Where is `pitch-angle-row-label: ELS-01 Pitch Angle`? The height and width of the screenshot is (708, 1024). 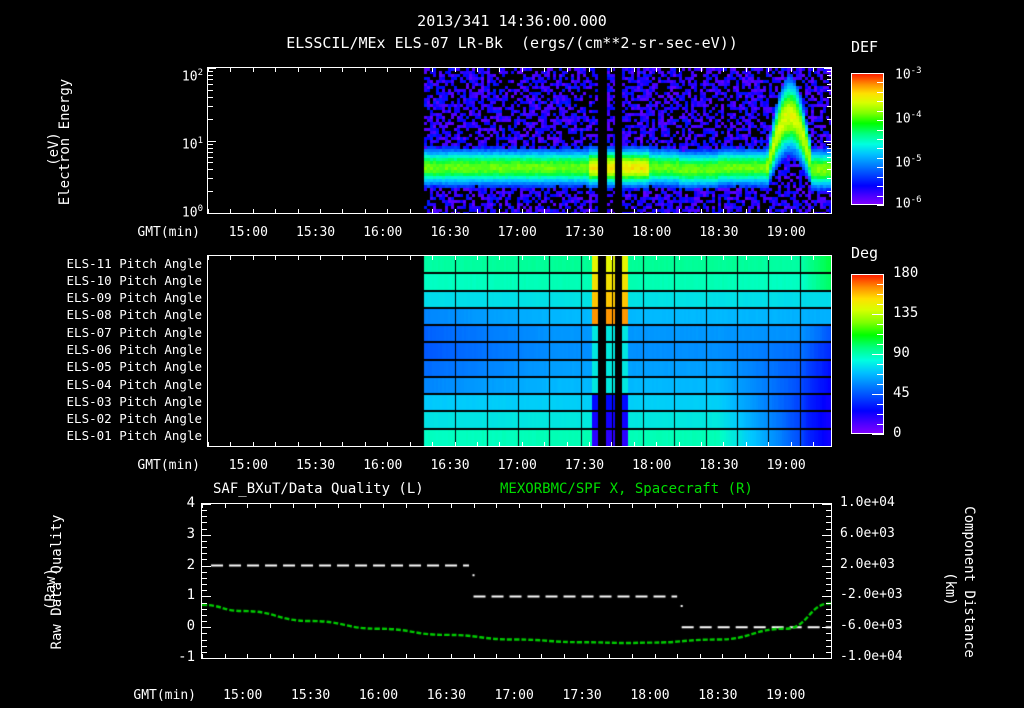 pitch-angle-row-label: ELS-01 Pitch Angle is located at coordinates (134, 436).